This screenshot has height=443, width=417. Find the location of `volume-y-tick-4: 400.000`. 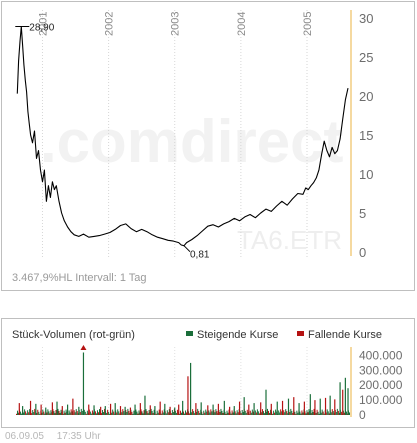

volume-y-tick-4: 400.000 is located at coordinates (381, 355).